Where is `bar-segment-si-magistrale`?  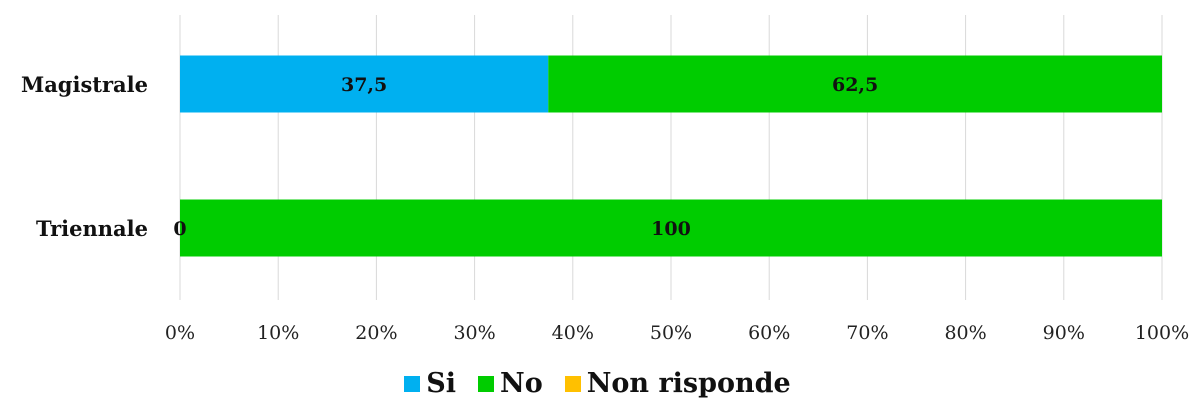
bar-segment-si-magistrale is located at coordinates (364, 84).